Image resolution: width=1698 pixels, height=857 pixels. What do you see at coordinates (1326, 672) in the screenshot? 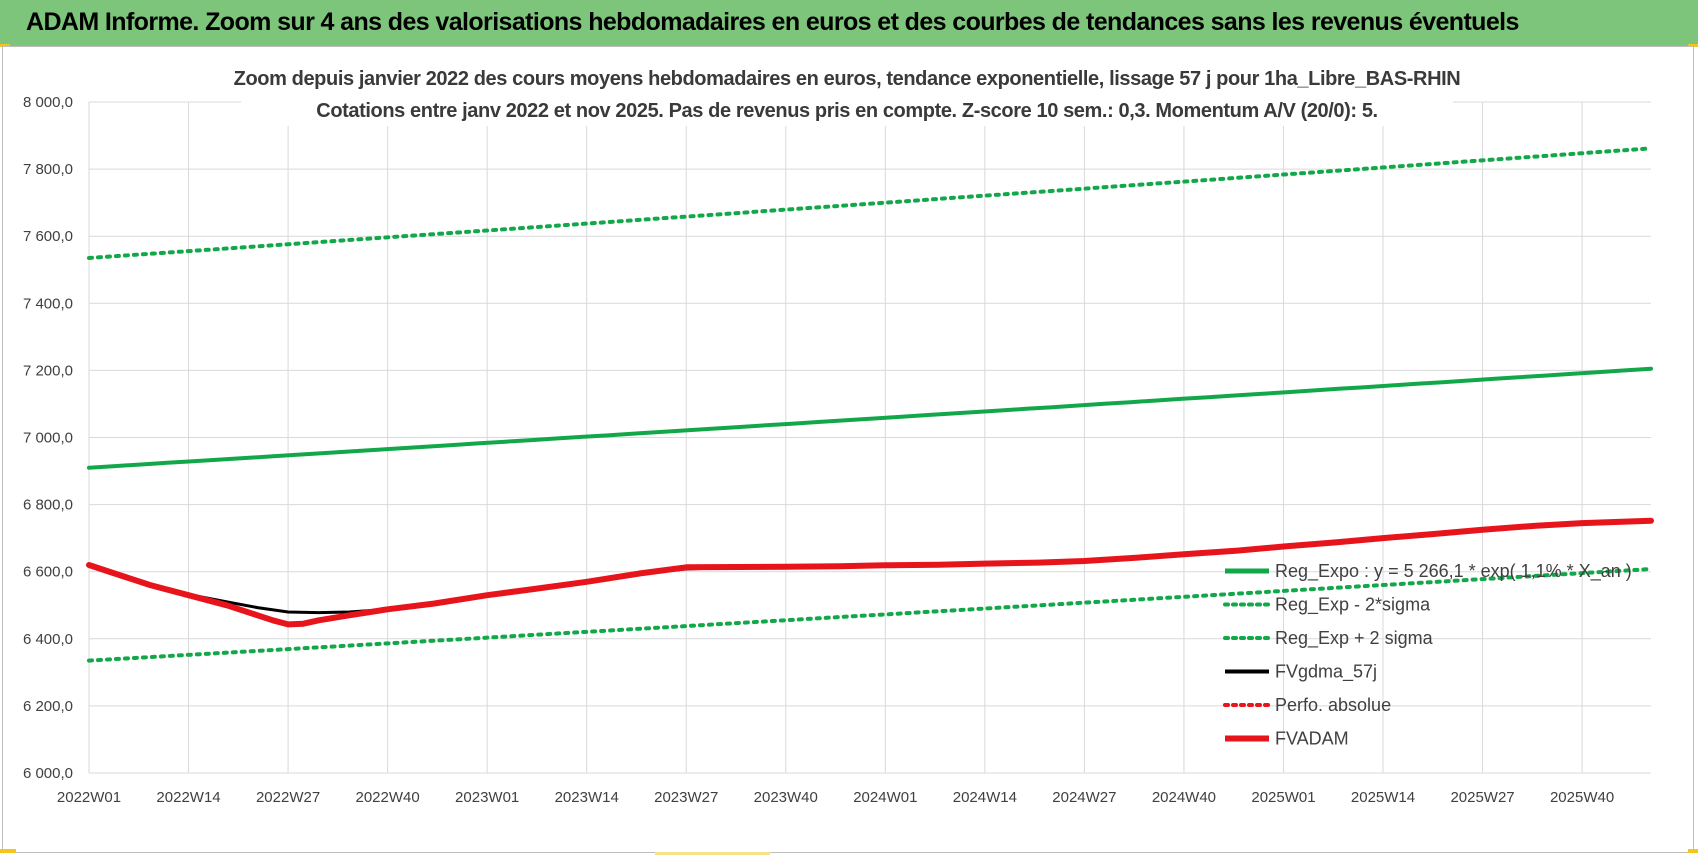
I see `legend-label-fvgdma: FVgdma_57j` at bounding box center [1326, 672].